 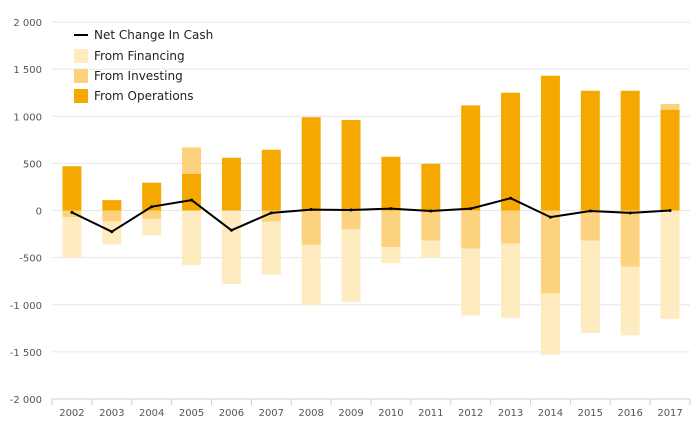 I want to click on y-tick-label: -2 000, so click(x=26, y=400).